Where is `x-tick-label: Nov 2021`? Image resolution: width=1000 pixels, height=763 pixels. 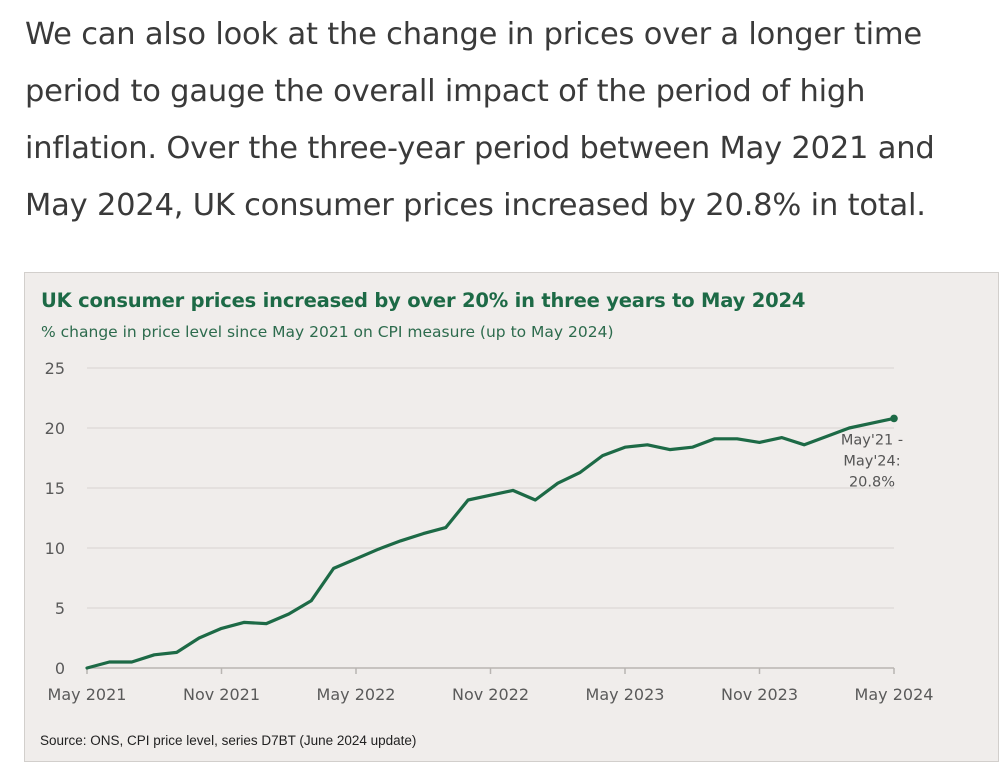 x-tick-label: Nov 2021 is located at coordinates (221, 694).